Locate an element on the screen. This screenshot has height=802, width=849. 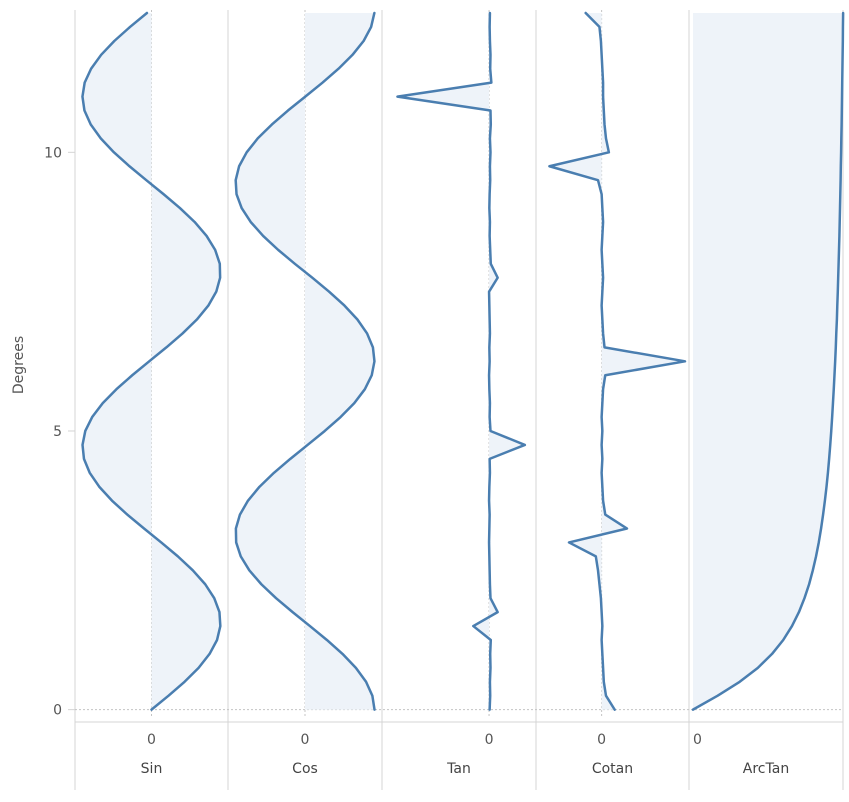
tan-panel-label: Tan is located at coordinates (458, 769).